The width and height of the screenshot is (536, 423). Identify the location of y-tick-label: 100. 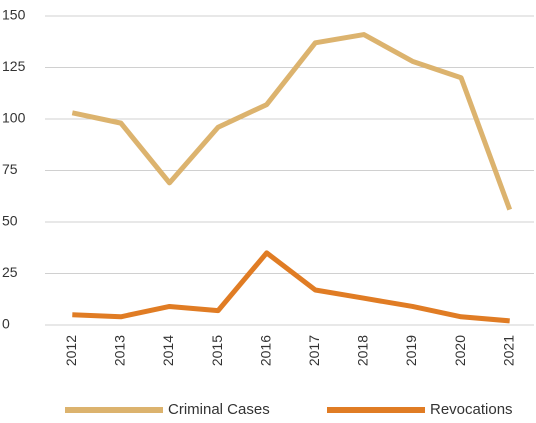
(14, 118).